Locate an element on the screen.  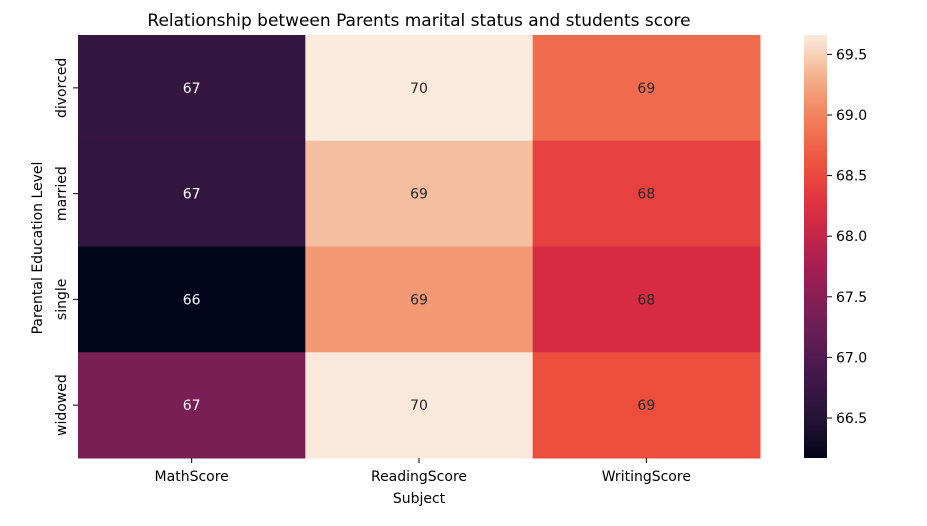
colorbar-tick-label: 66.5 is located at coordinates (851, 419).